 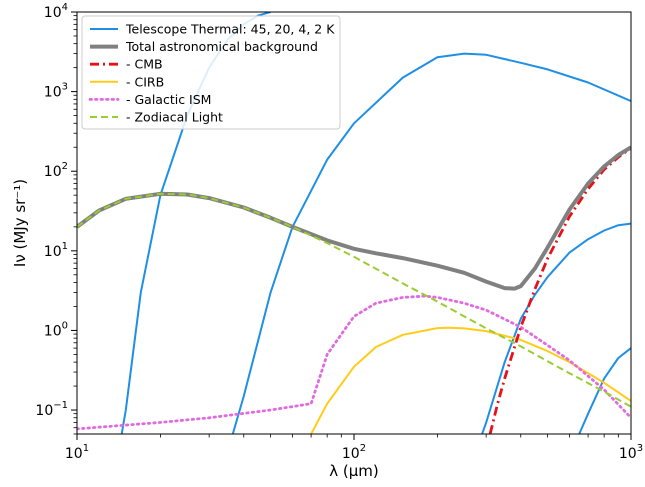 I want to click on series-line-telescope-thermal-45-20-4-2-k-4k, so click(x=556, y=328).